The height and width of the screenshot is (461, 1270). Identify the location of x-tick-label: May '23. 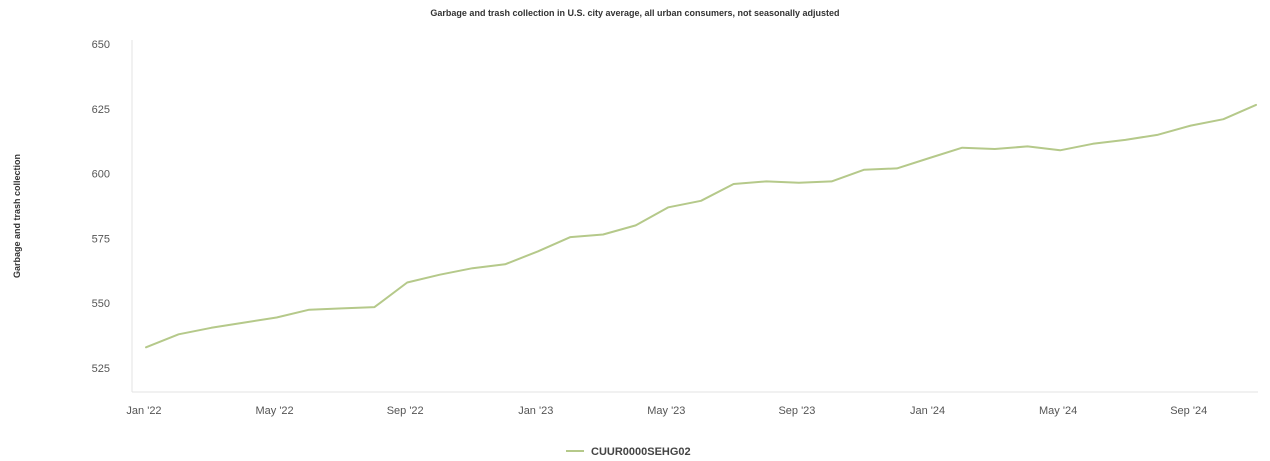
(666, 411).